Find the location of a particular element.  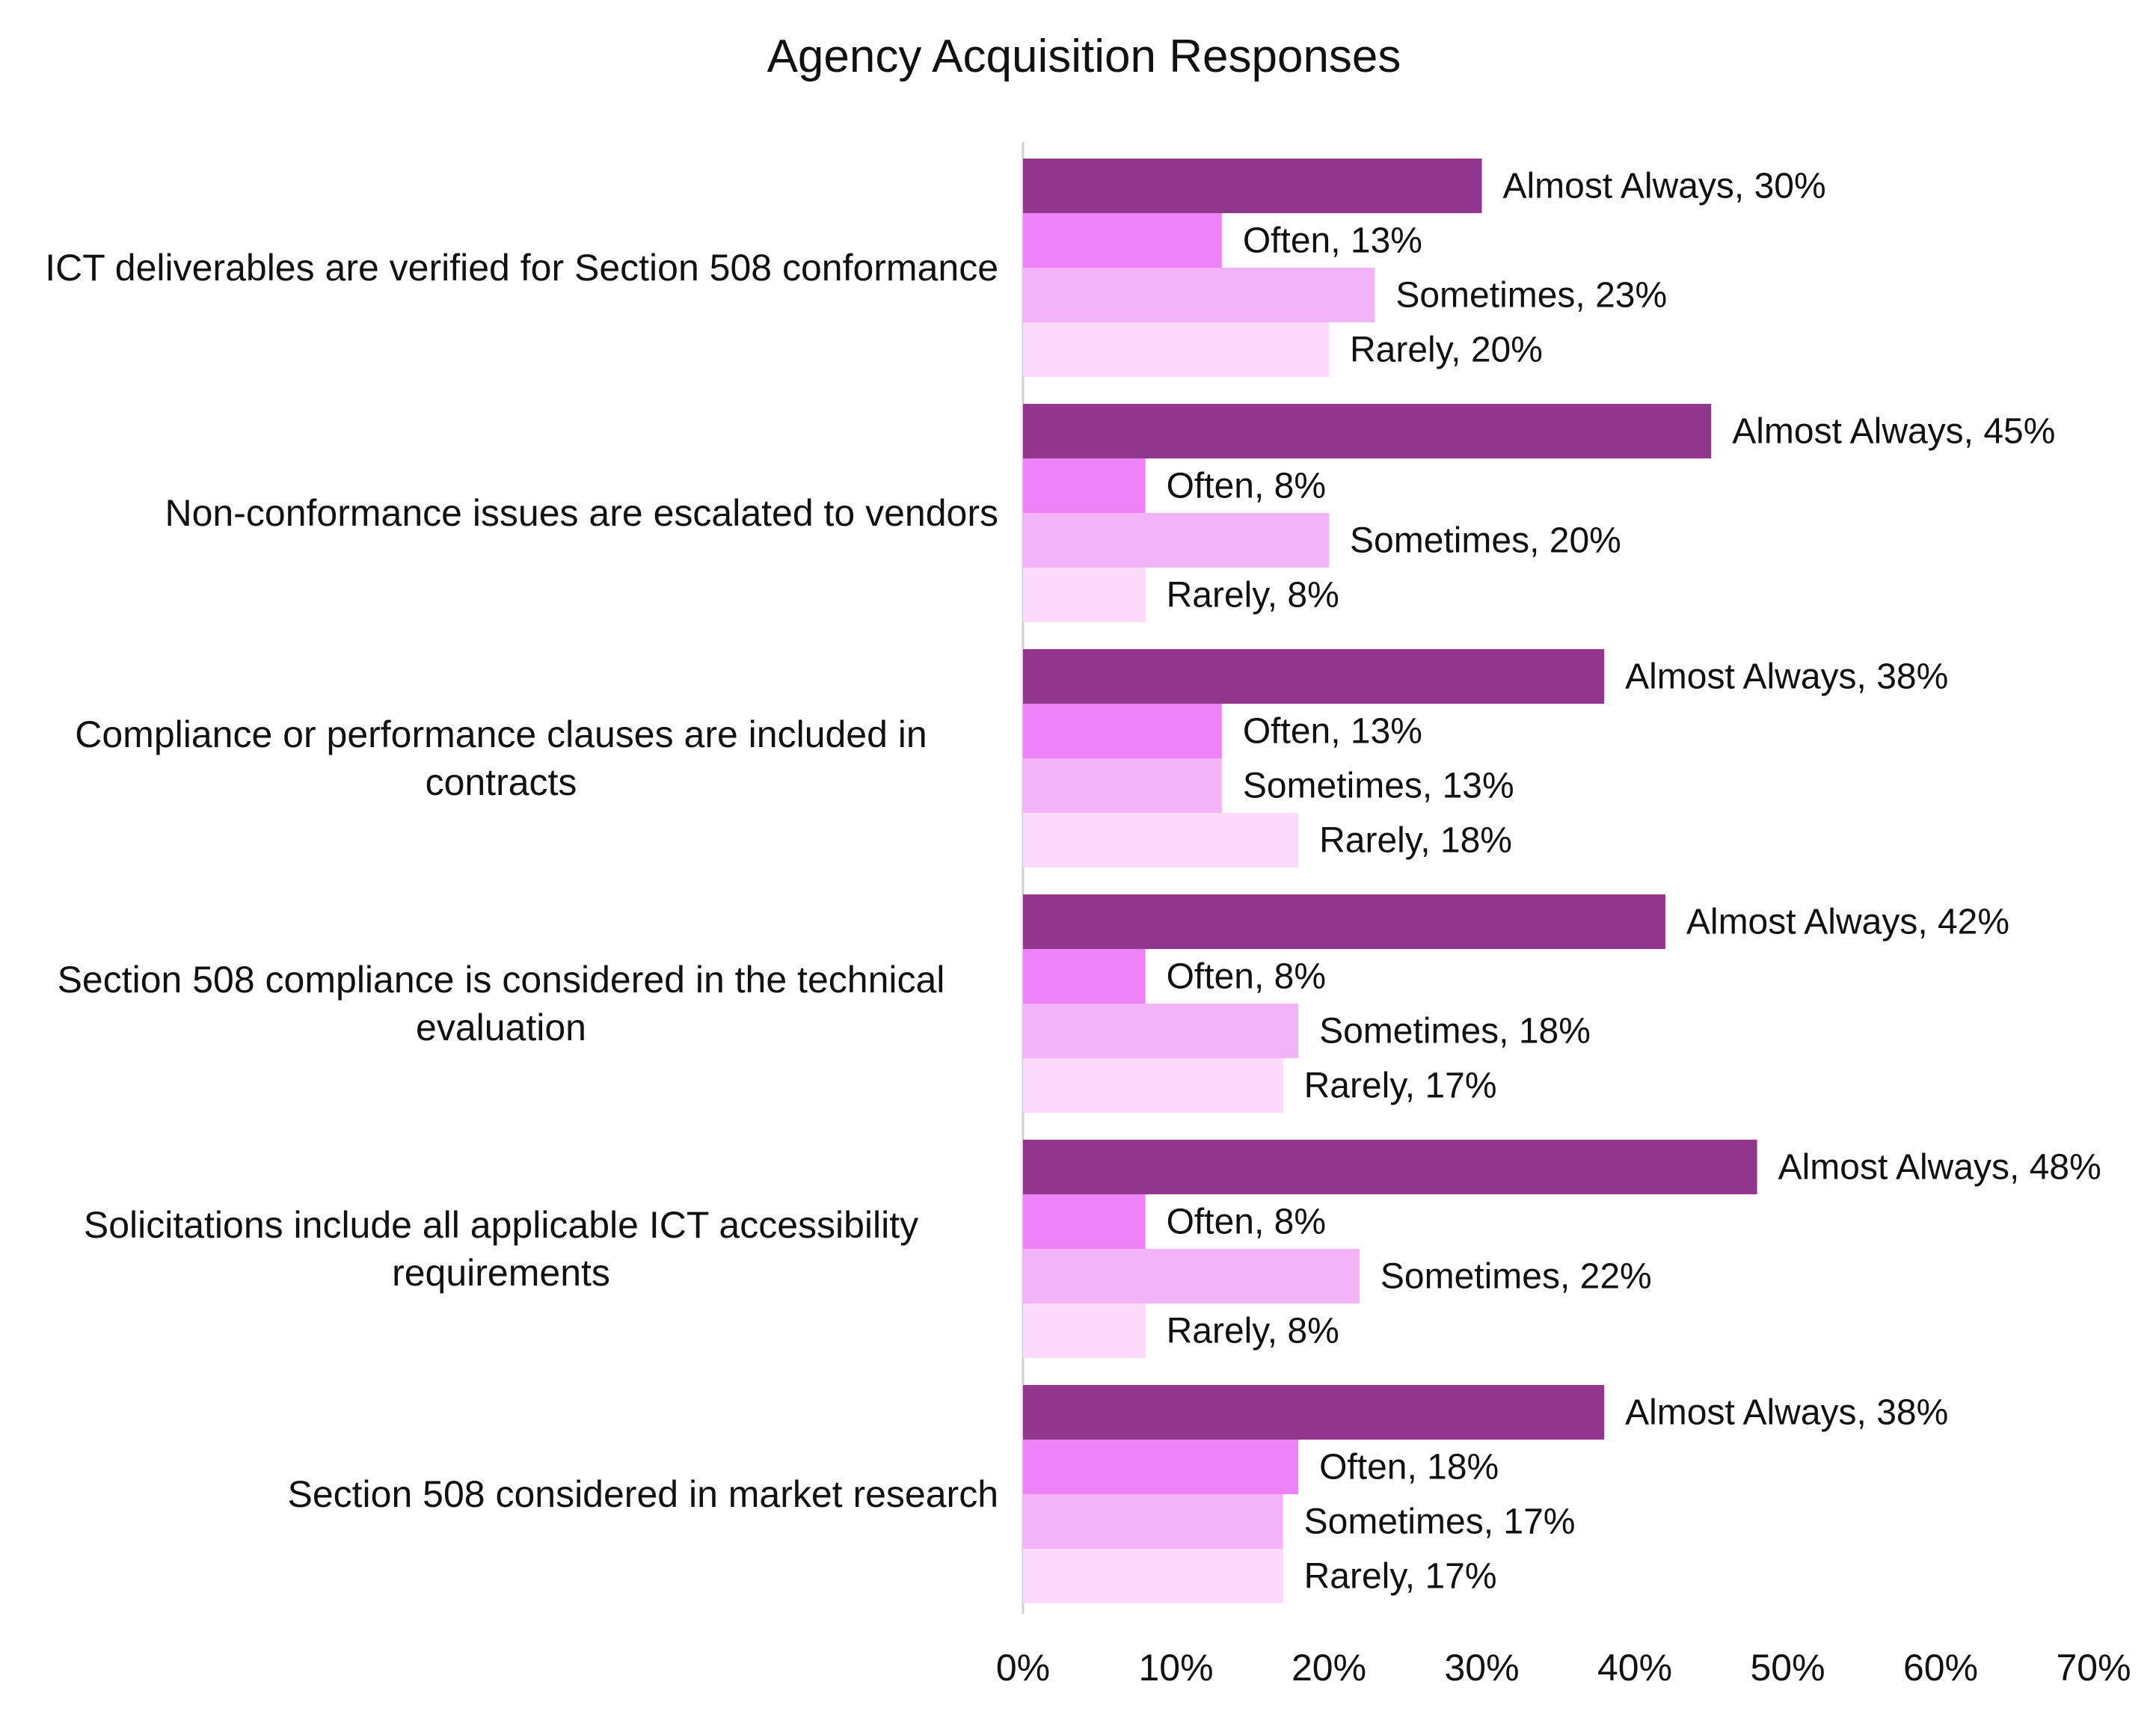

data-label: Almost Always, 48% is located at coordinates (1939, 1168).